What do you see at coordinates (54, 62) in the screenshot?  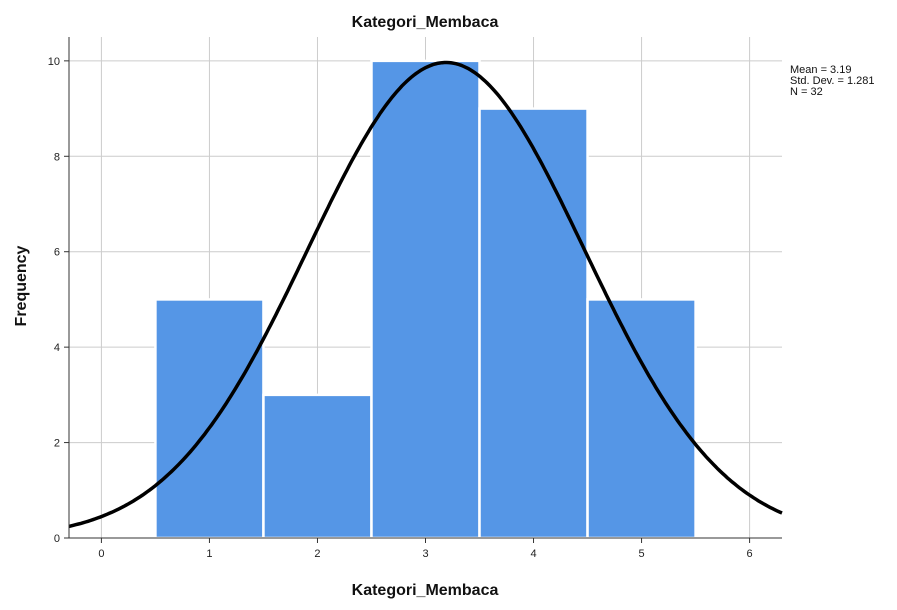 I see `y-tick-label: 10` at bounding box center [54, 62].